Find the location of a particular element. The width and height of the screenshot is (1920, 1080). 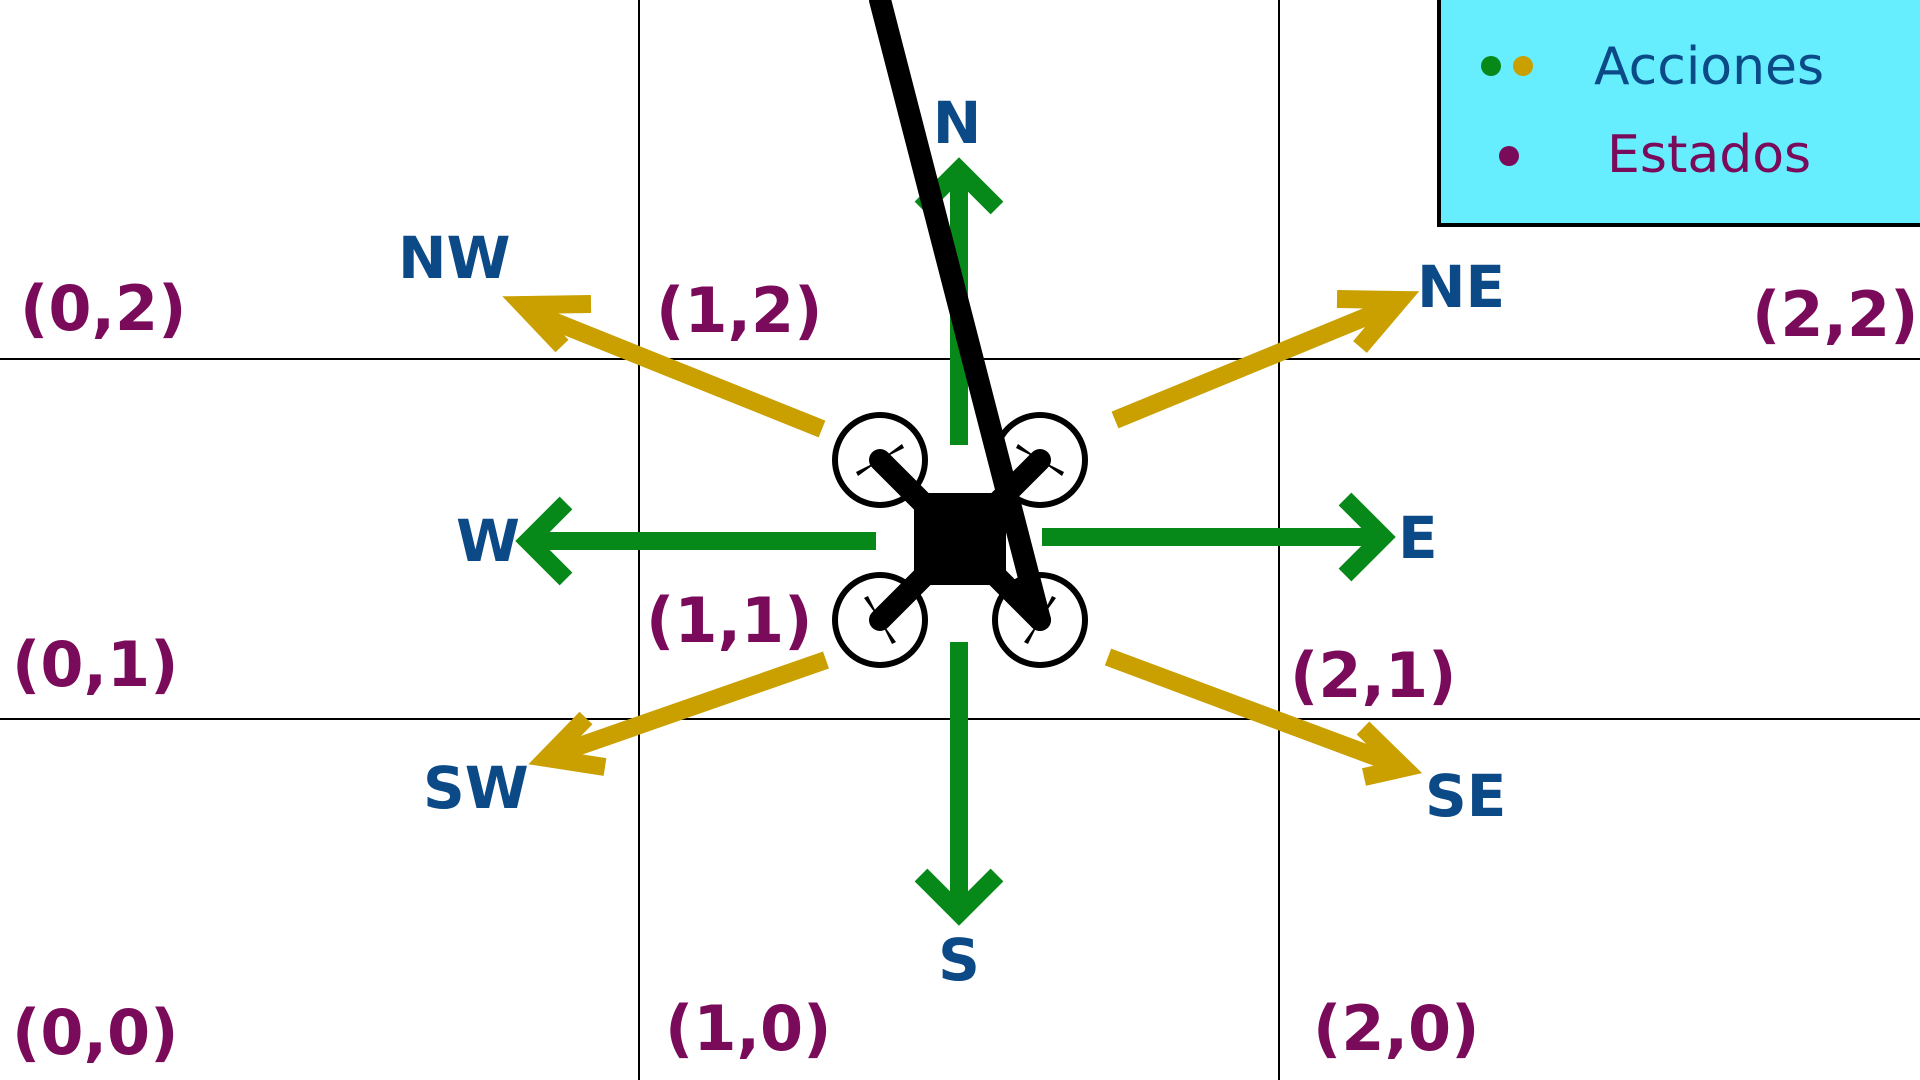

arrow-northeast is located at coordinates (1265, 359).